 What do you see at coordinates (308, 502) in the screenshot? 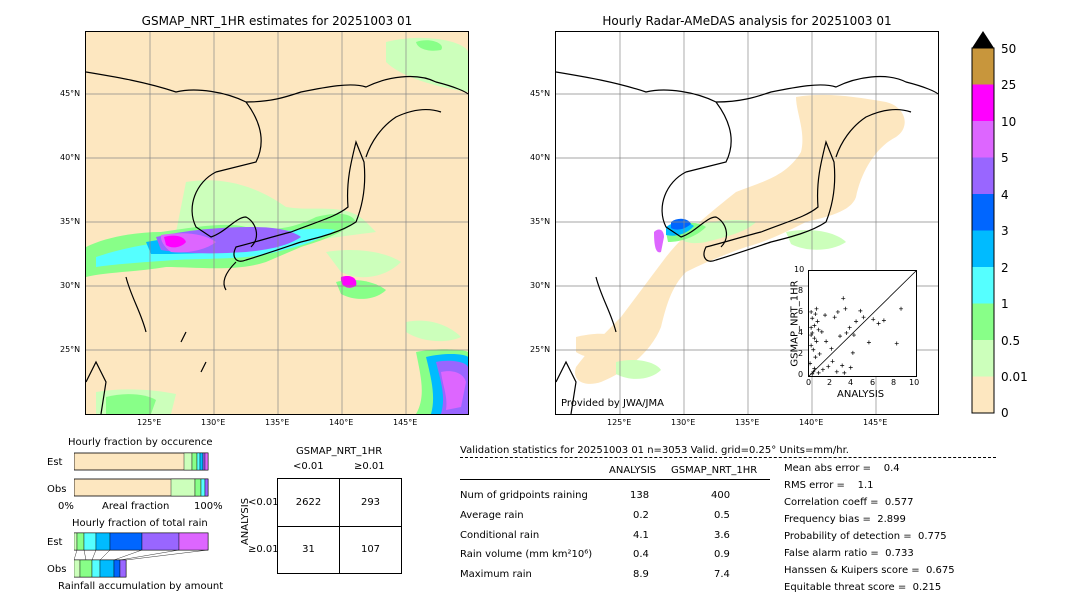
I see `contingency-cell-11: 2622` at bounding box center [308, 502].